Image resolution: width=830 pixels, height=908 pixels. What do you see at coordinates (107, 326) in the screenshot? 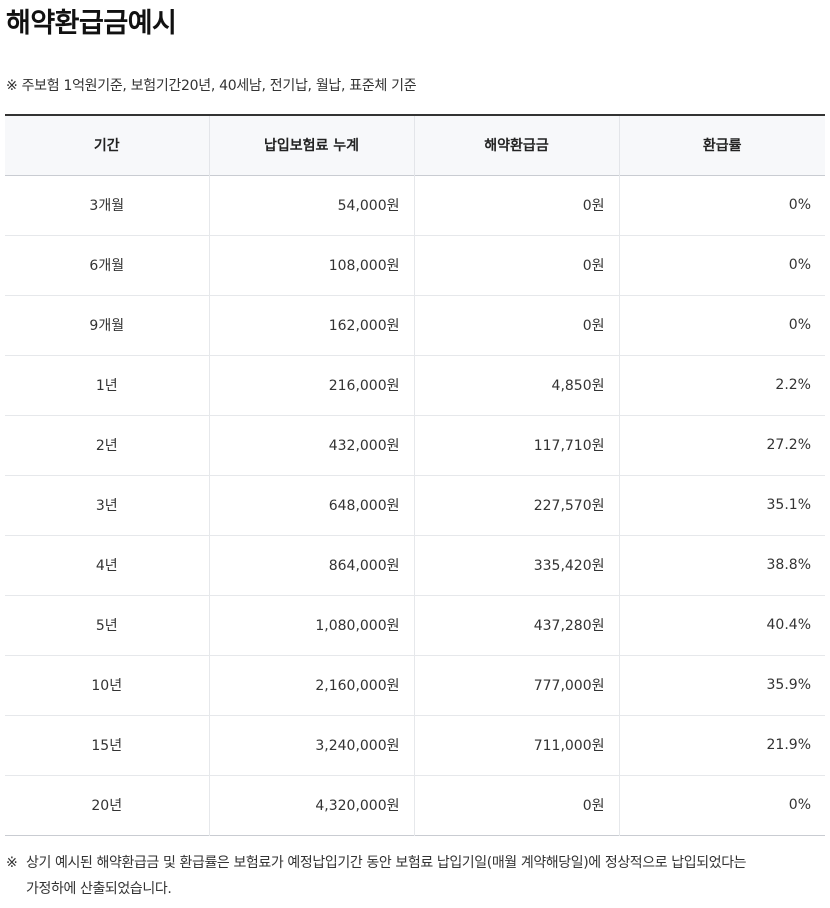
I see `cell-period: 9개월` at bounding box center [107, 326].